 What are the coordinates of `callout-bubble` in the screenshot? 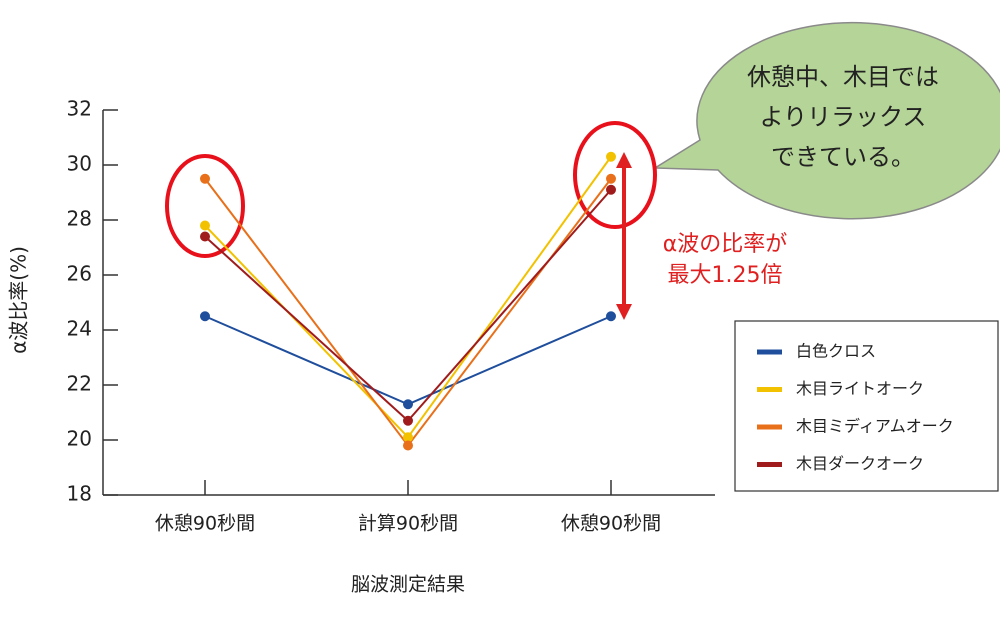 It's located at (826, 121).